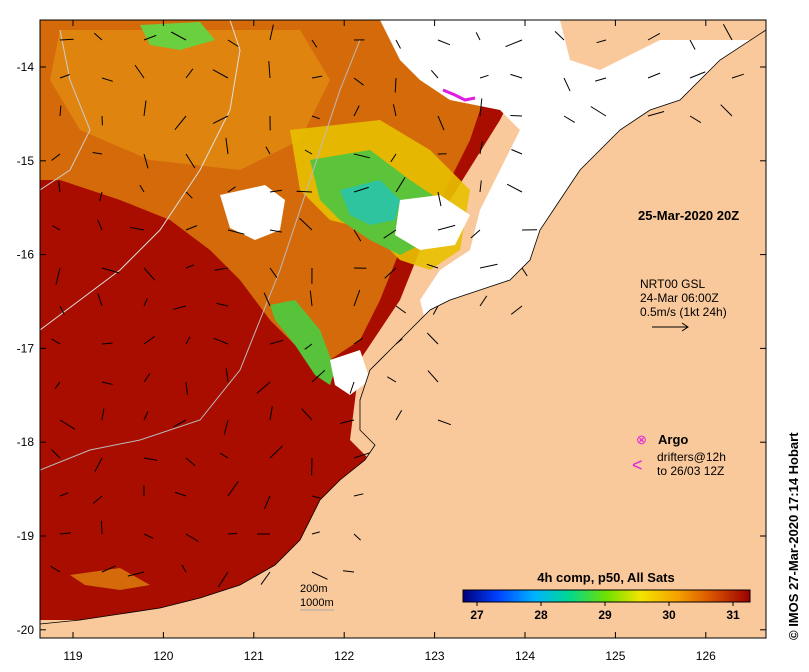 Image resolution: width=809 pixels, height=672 pixels. Describe the element at coordinates (688, 215) in the screenshot. I see `overlay-date: 25-Mar-2020 20Z` at that location.